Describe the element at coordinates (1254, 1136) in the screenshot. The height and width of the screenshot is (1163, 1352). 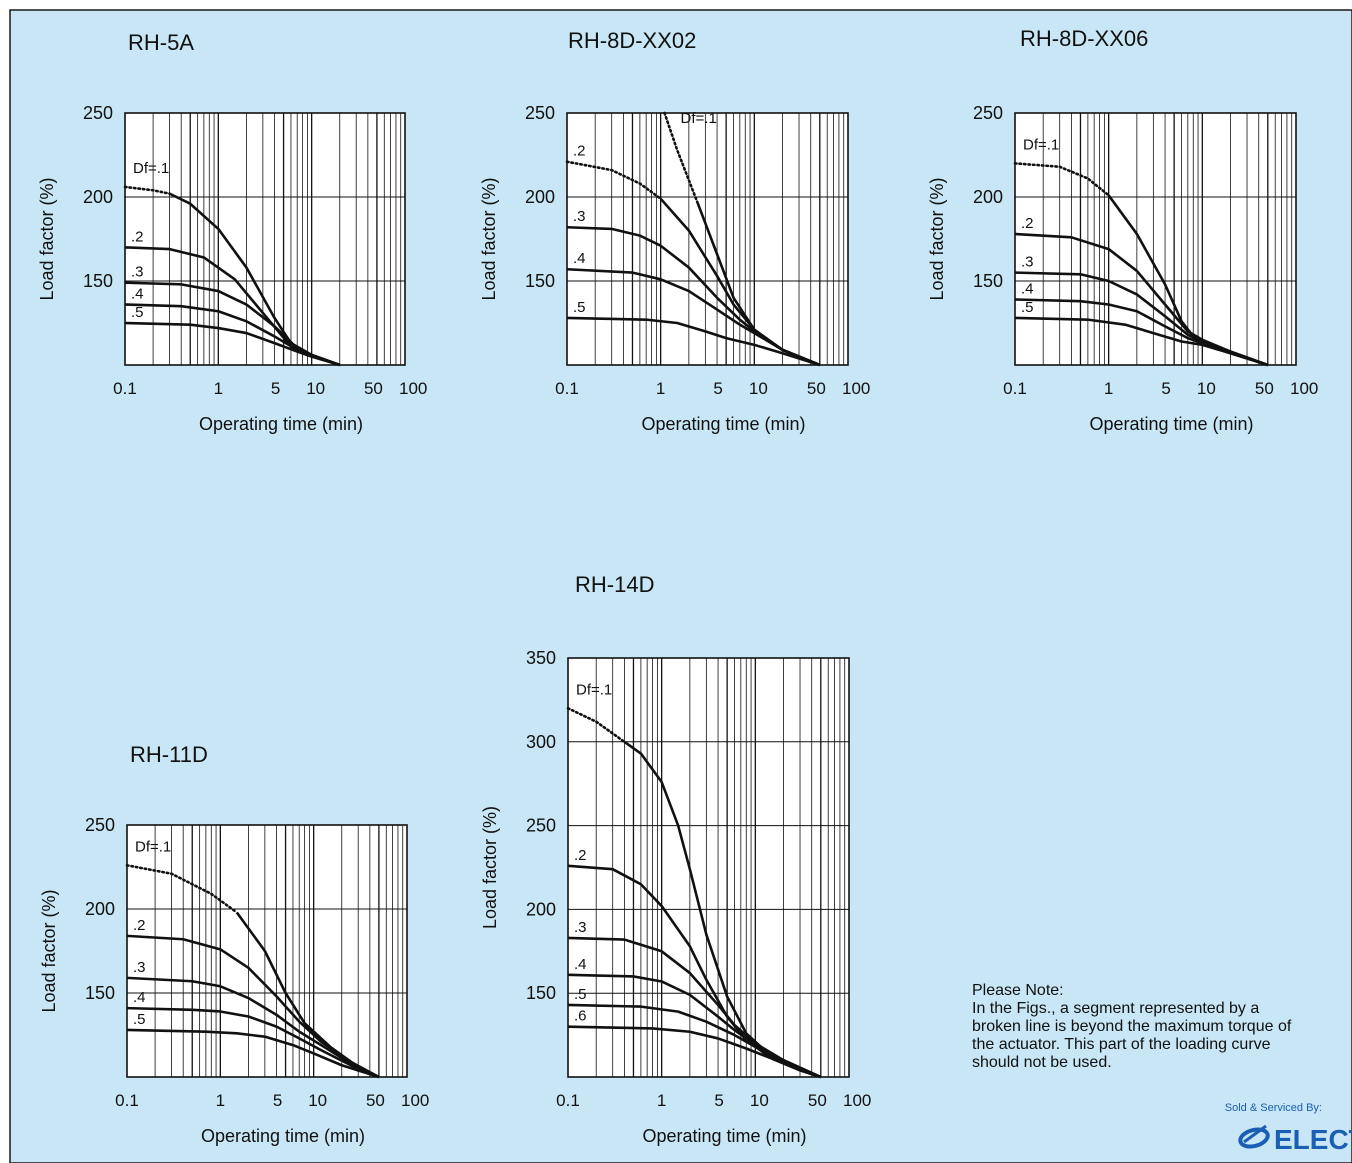
I see `swoosh-icon` at that location.